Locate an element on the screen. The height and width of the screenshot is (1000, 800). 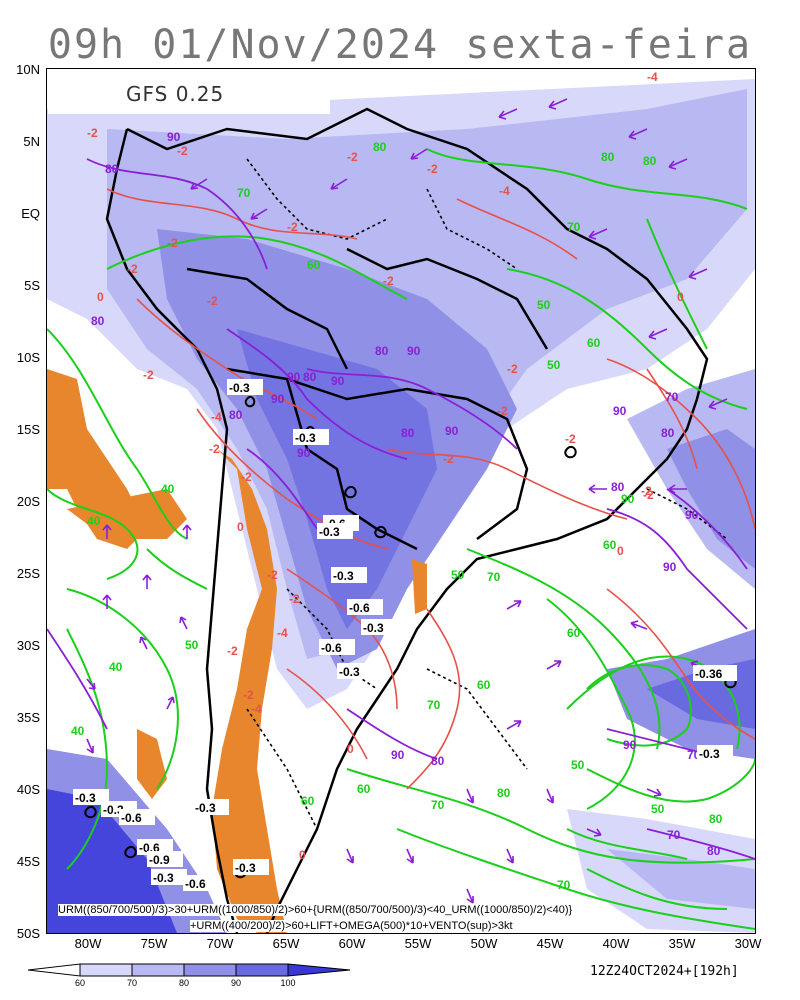
lat-label: 10N is located at coordinates (28, 69).